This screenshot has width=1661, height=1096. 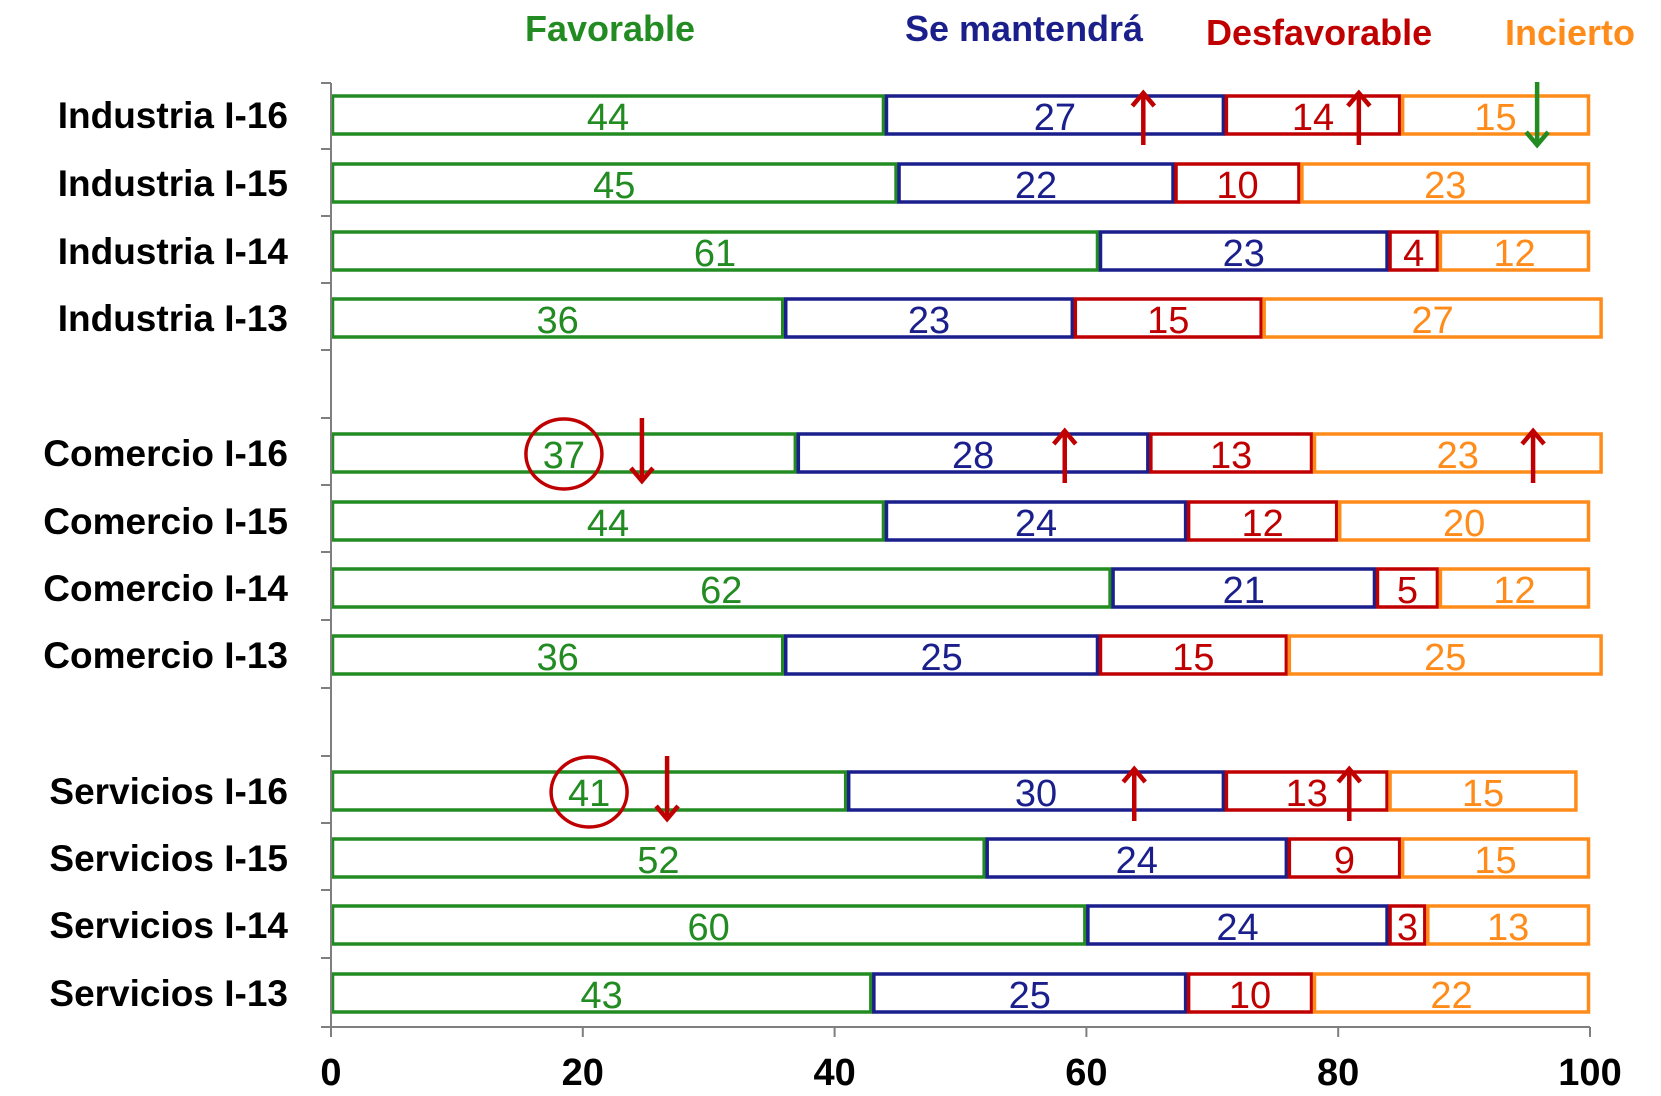 I want to click on category-label-servicios-i-13: Servicios I-13, so click(x=168, y=993).